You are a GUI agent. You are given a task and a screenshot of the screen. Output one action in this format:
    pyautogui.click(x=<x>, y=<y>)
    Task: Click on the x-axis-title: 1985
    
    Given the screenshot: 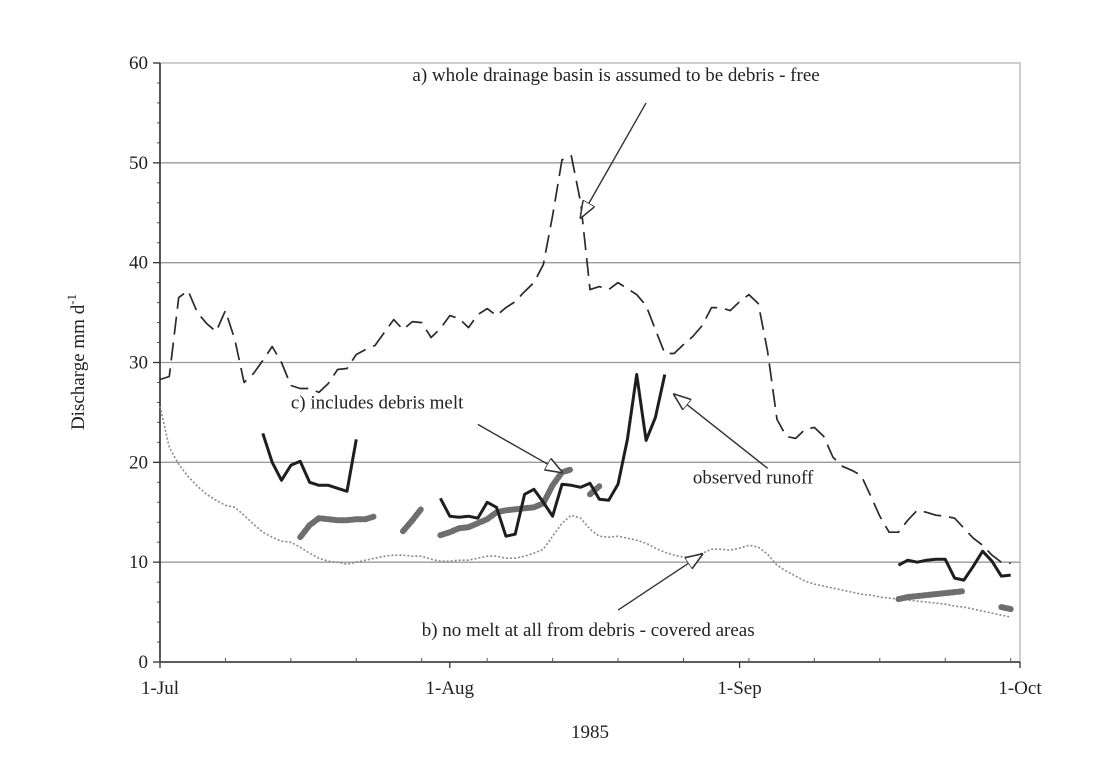 What is the action you would take?
    pyautogui.click(x=590, y=732)
    